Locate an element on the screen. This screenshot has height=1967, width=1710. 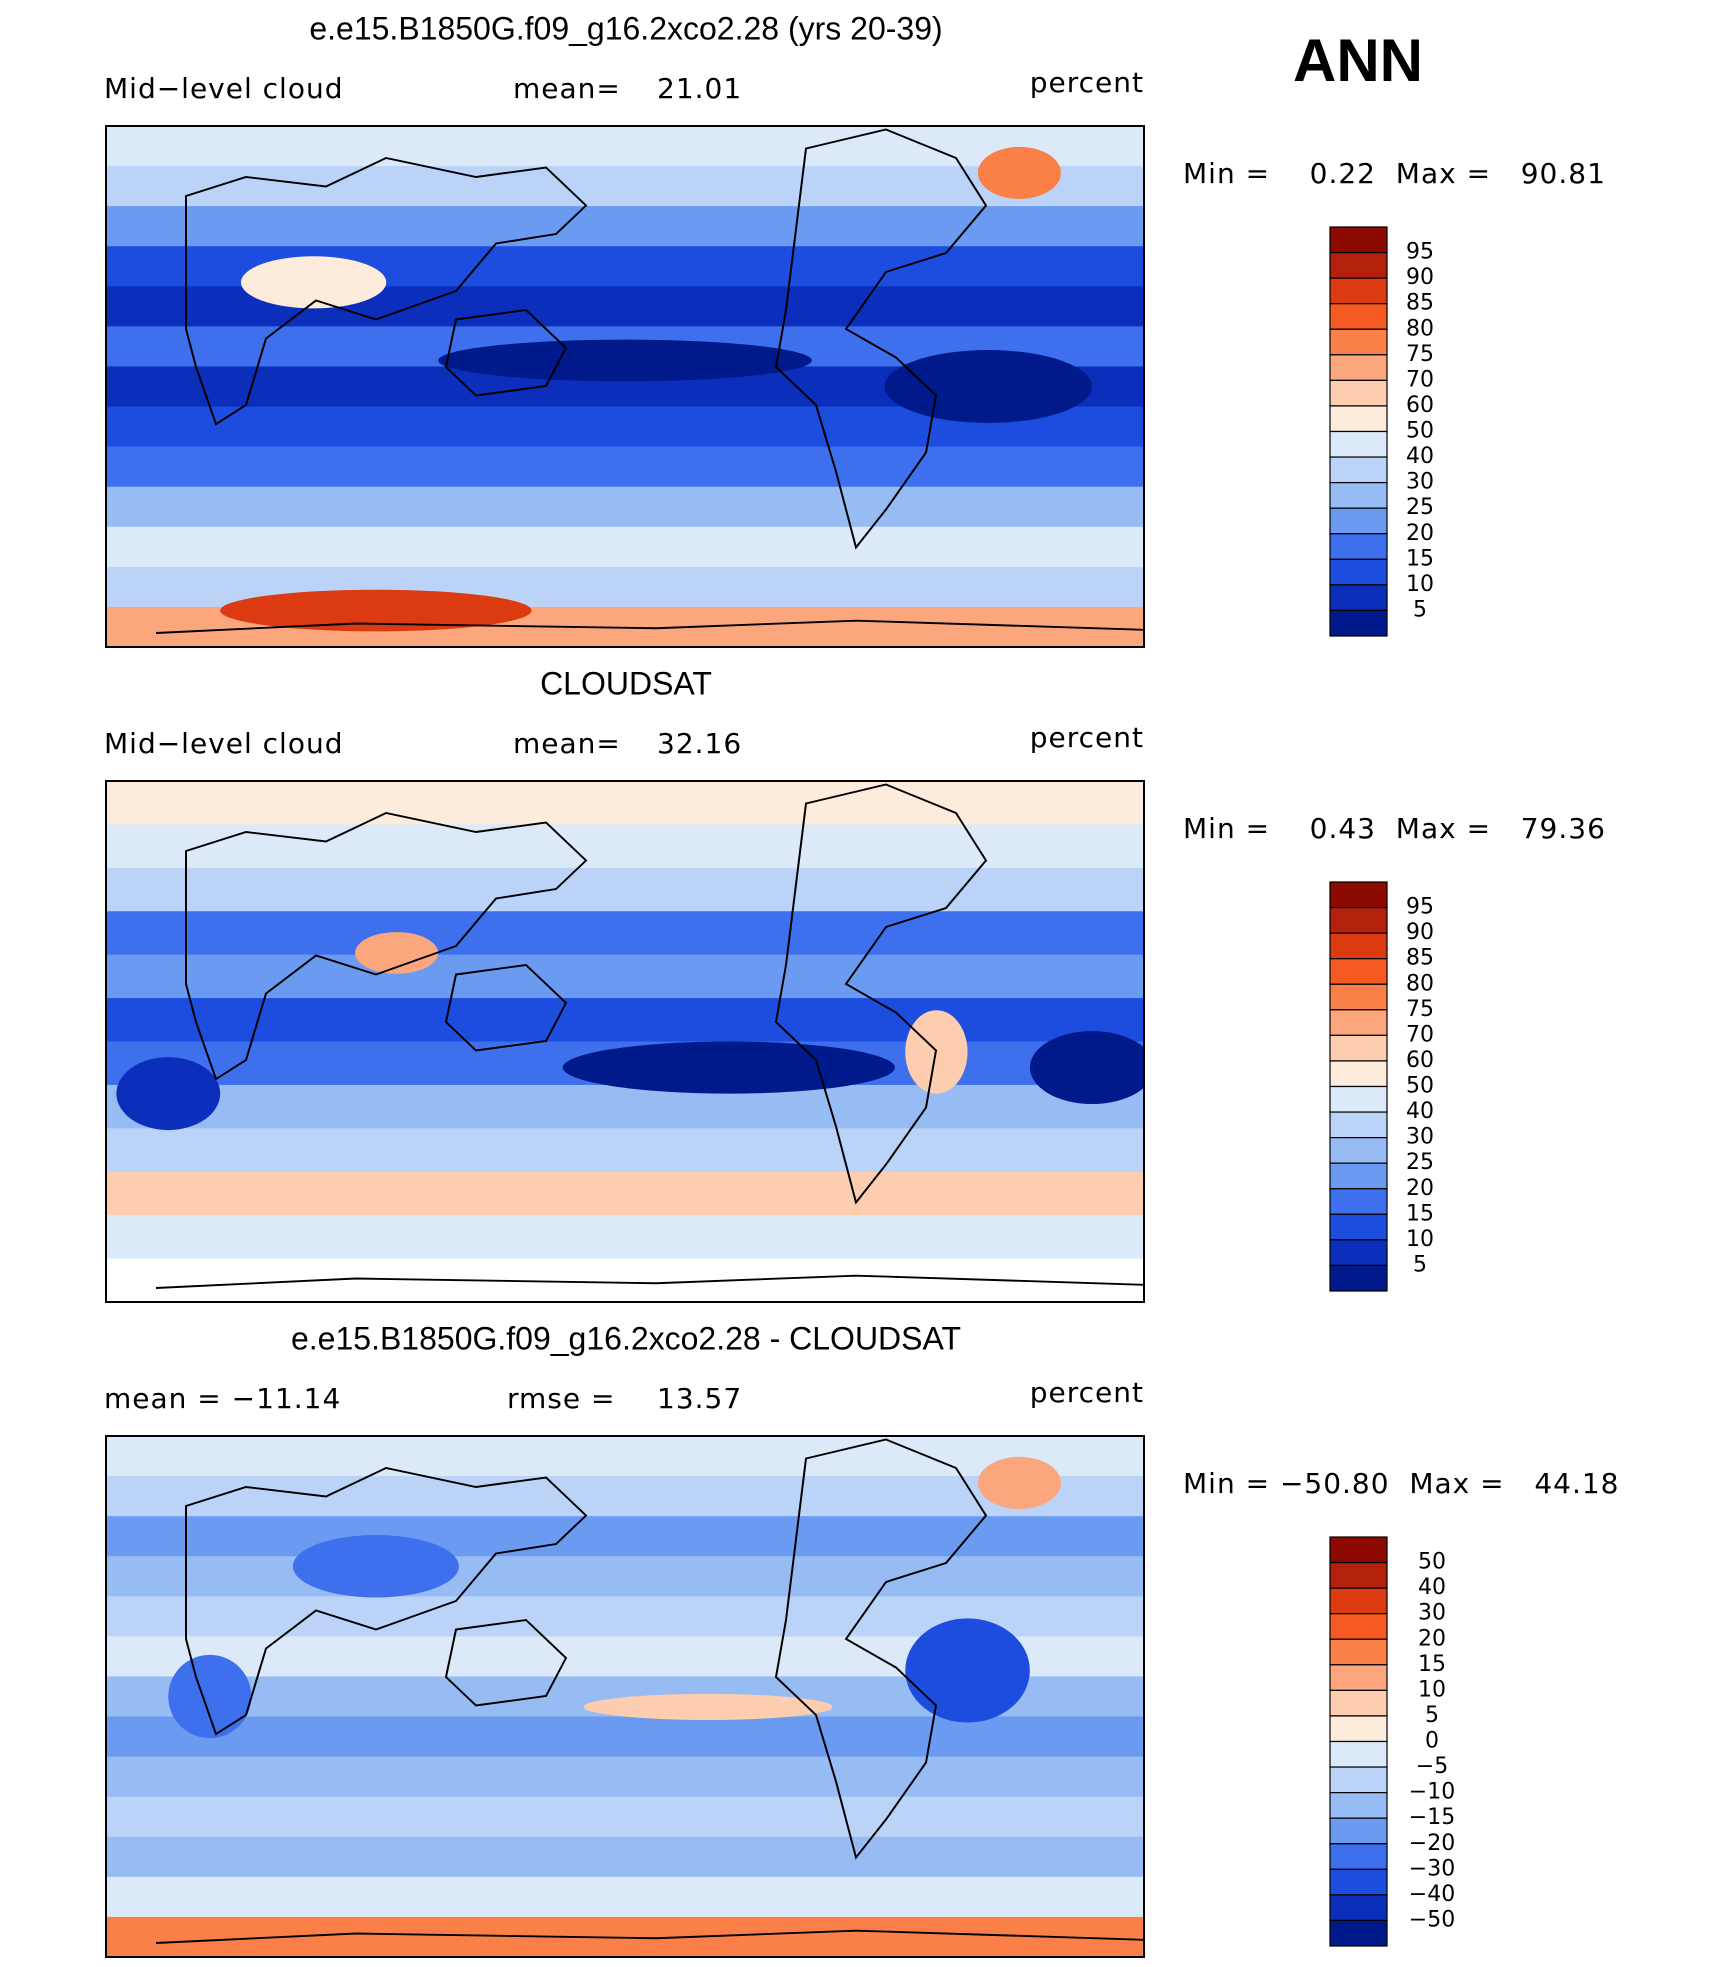
colorbar-label: 85 is located at coordinates (1420, 958).